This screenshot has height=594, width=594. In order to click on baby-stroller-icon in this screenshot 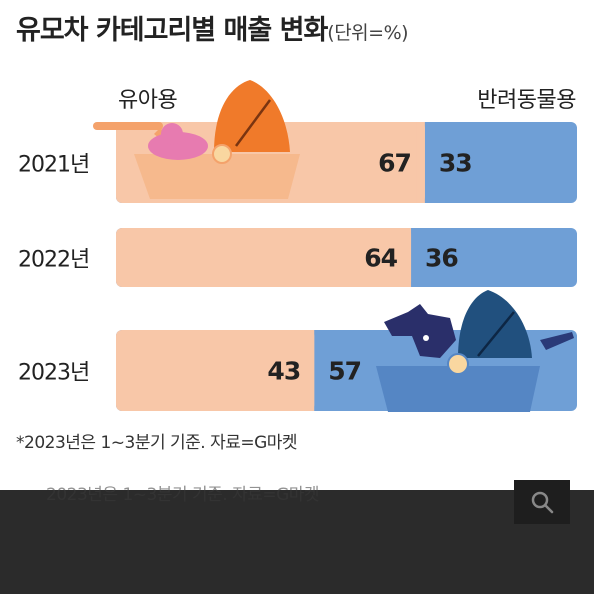, I will do `click(196, 139)`.